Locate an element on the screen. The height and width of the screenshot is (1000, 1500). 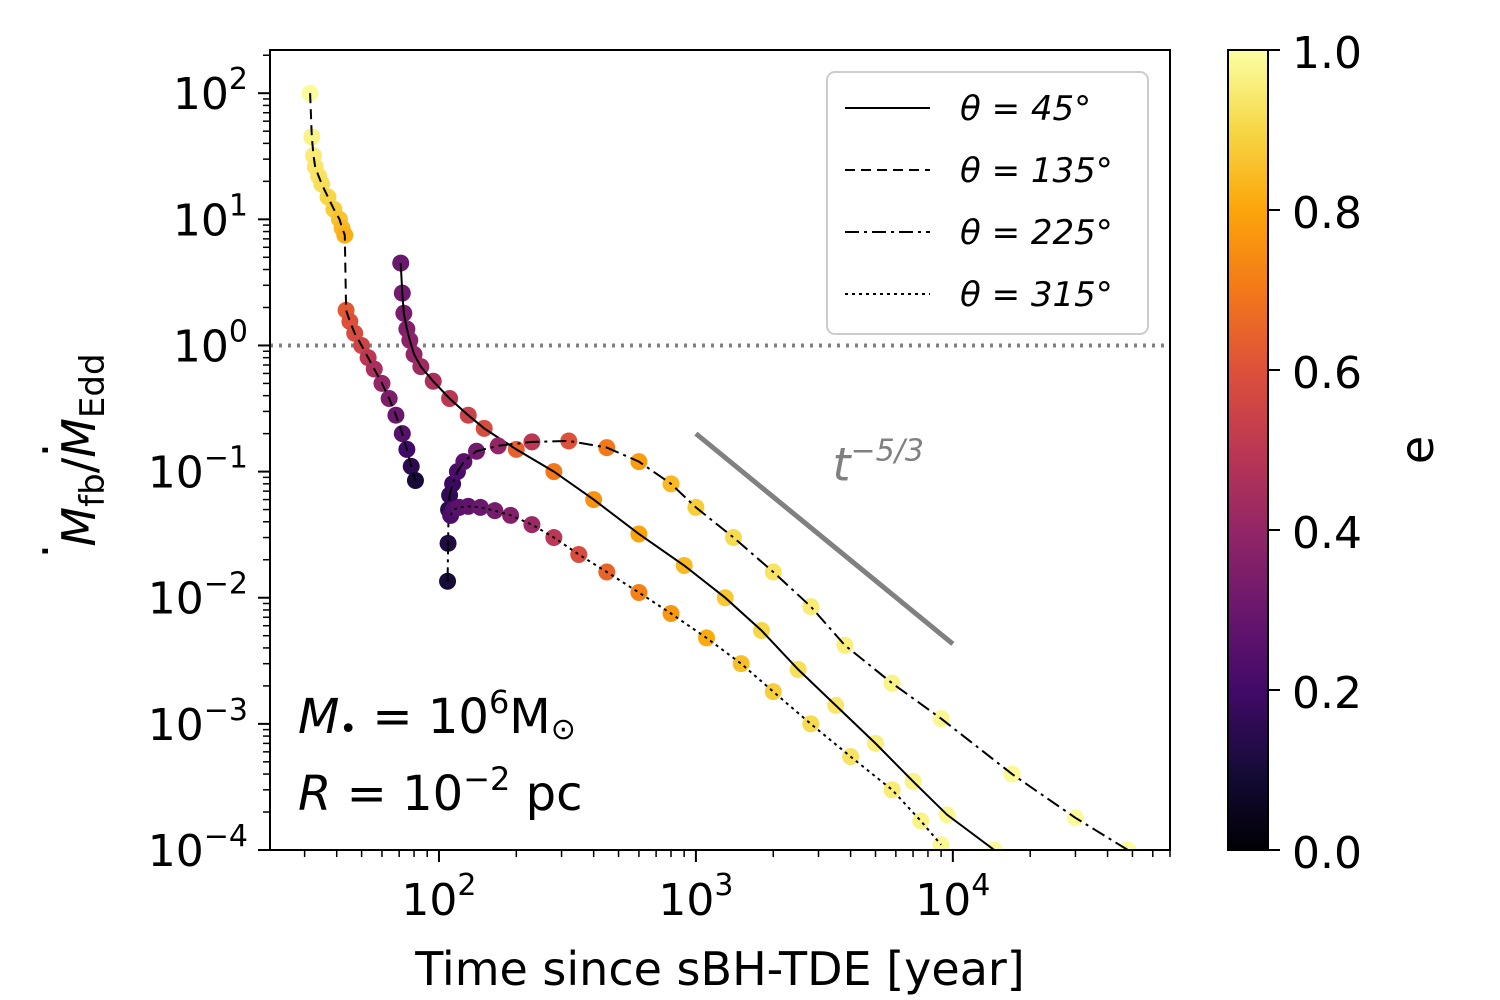
svg-text: R = 10−2 pc is located at coordinates (440, 791).